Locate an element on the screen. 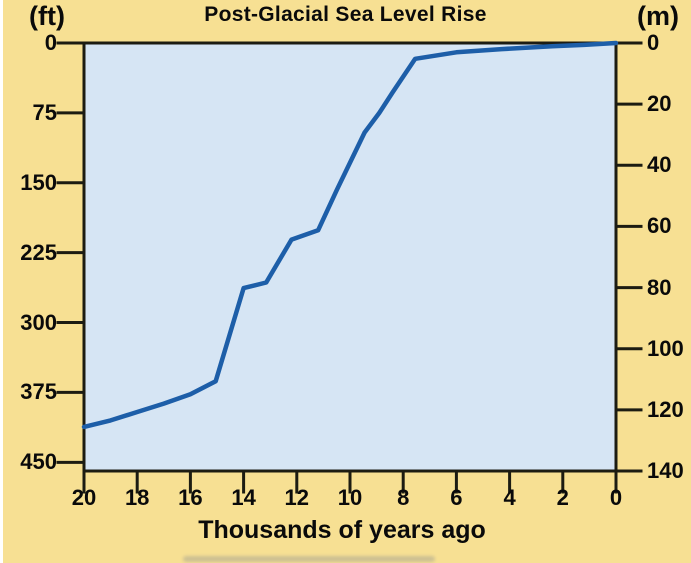 This screenshot has width=691, height=563. right-tick-label-120: 120 is located at coordinates (665, 409).